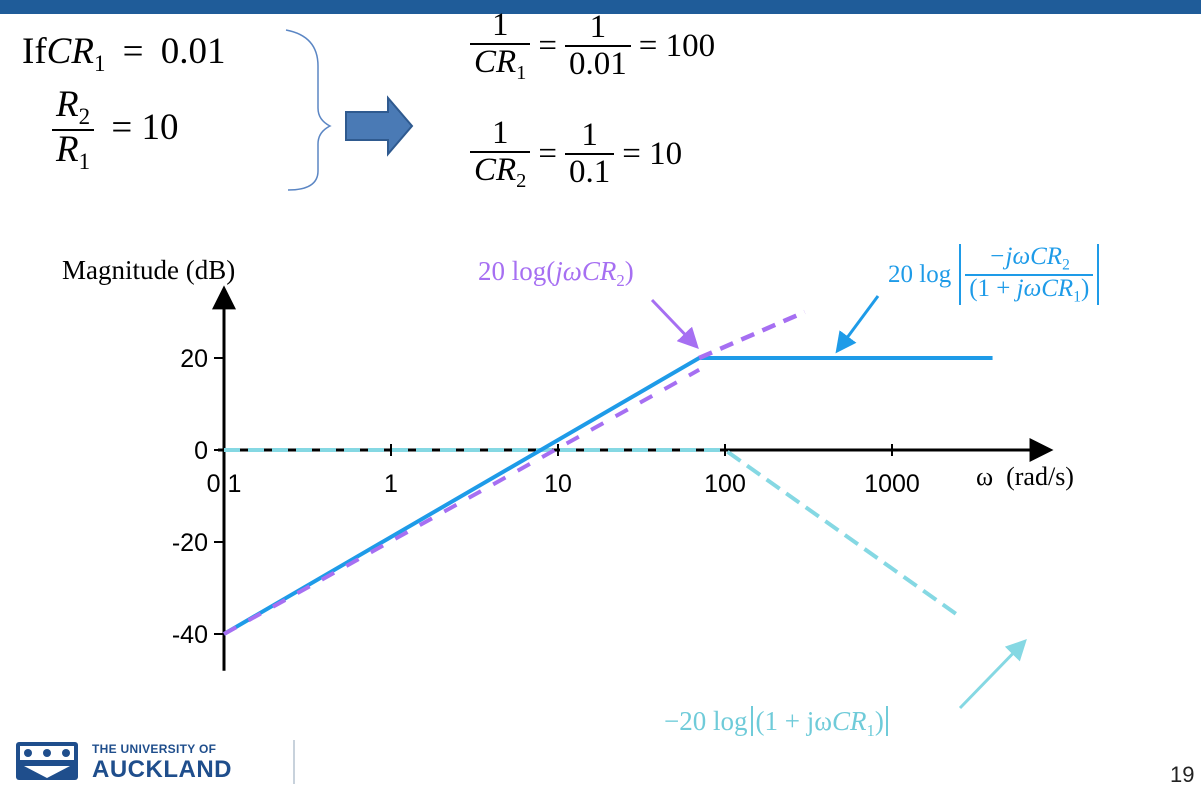  Describe the element at coordinates (1077, 297) in the screenshot. I see `blue-label-den-sub: 1` at that location.